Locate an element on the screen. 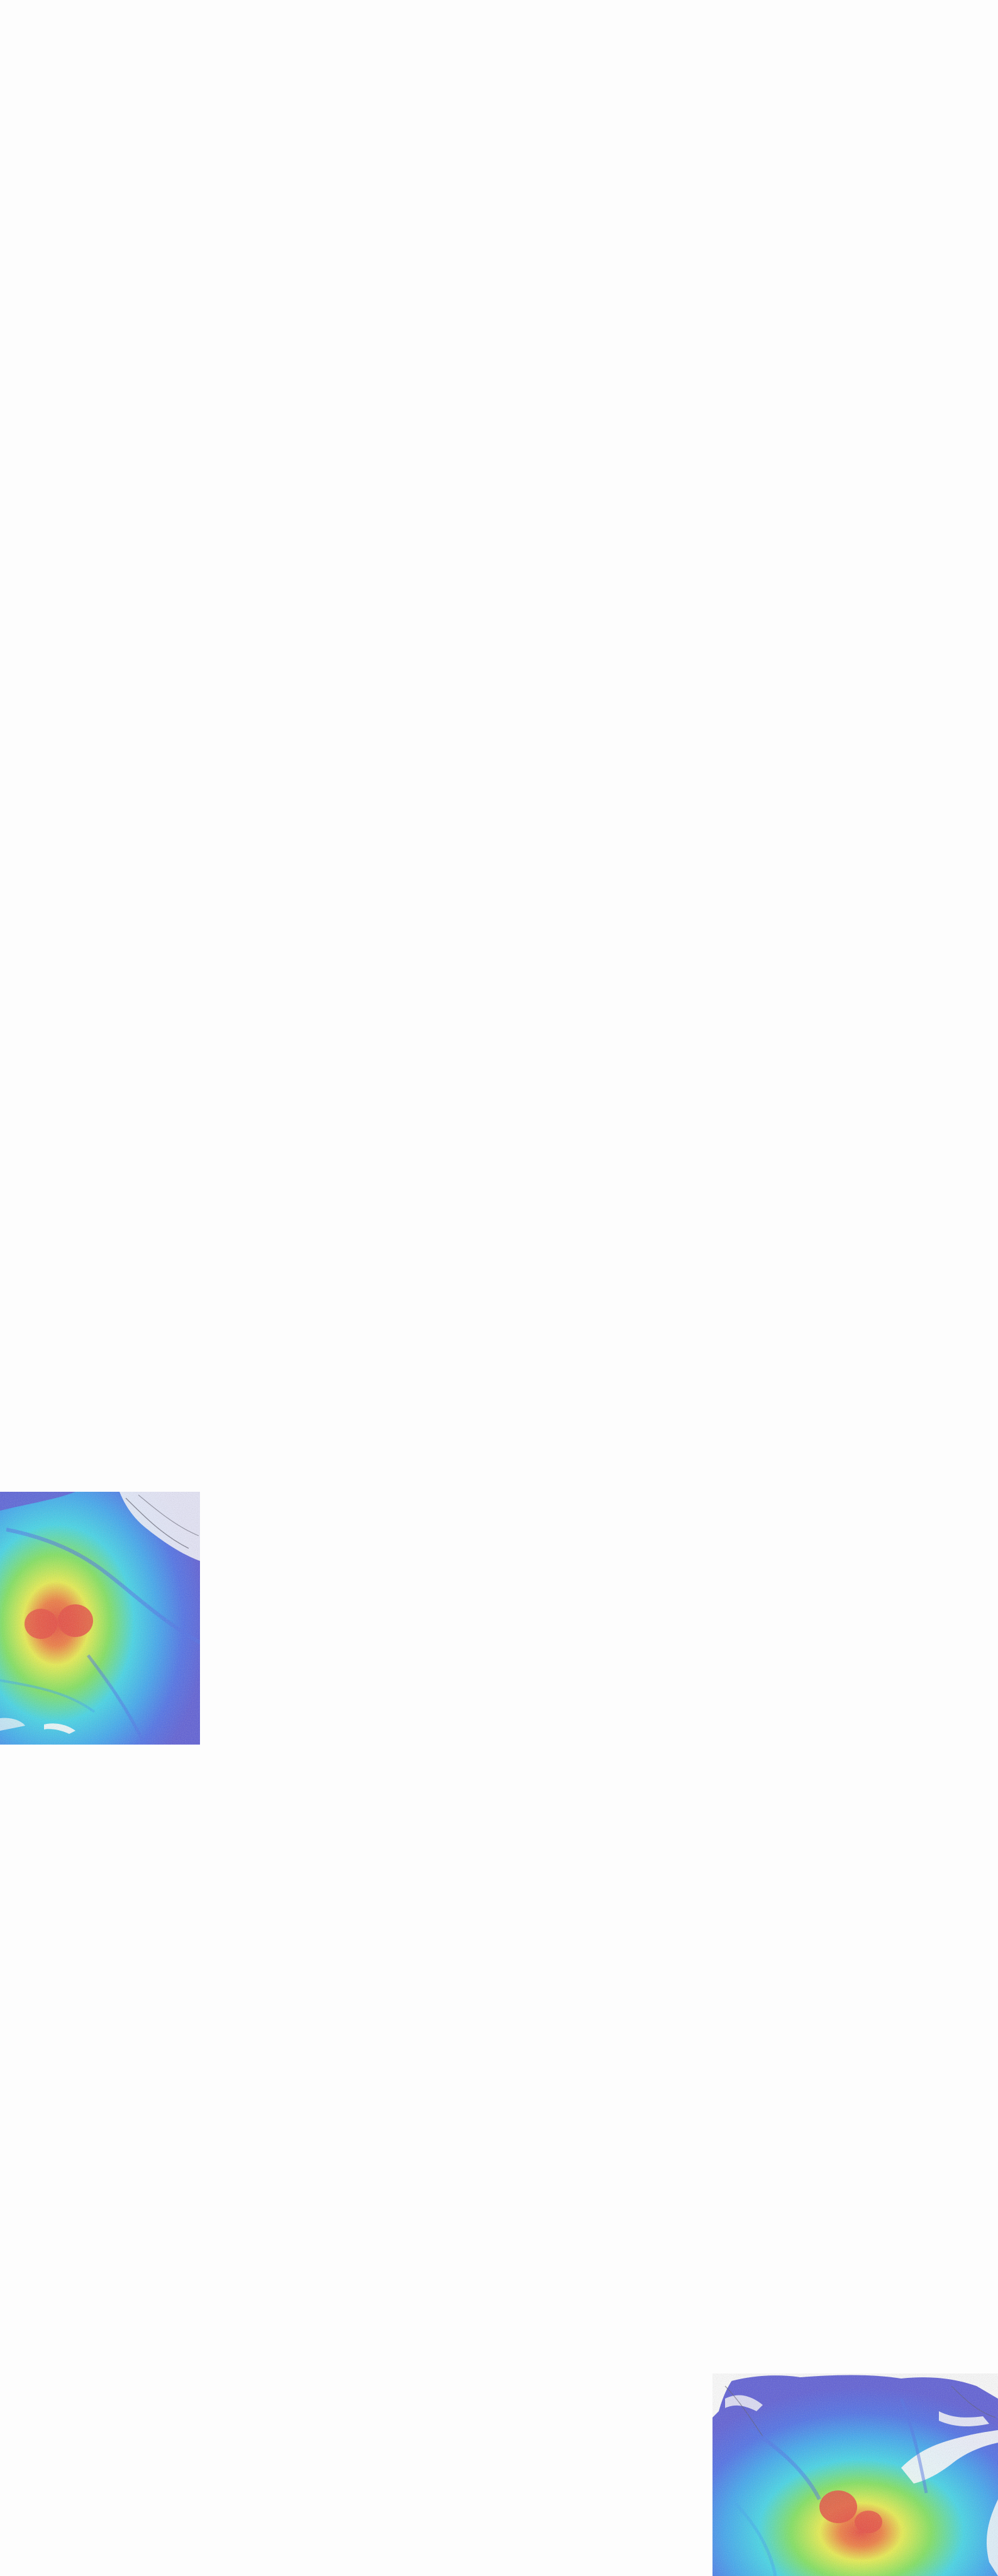 Image resolution: width=998 pixels, height=2576 pixels. heatmap-svg-left is located at coordinates (100, 1618).